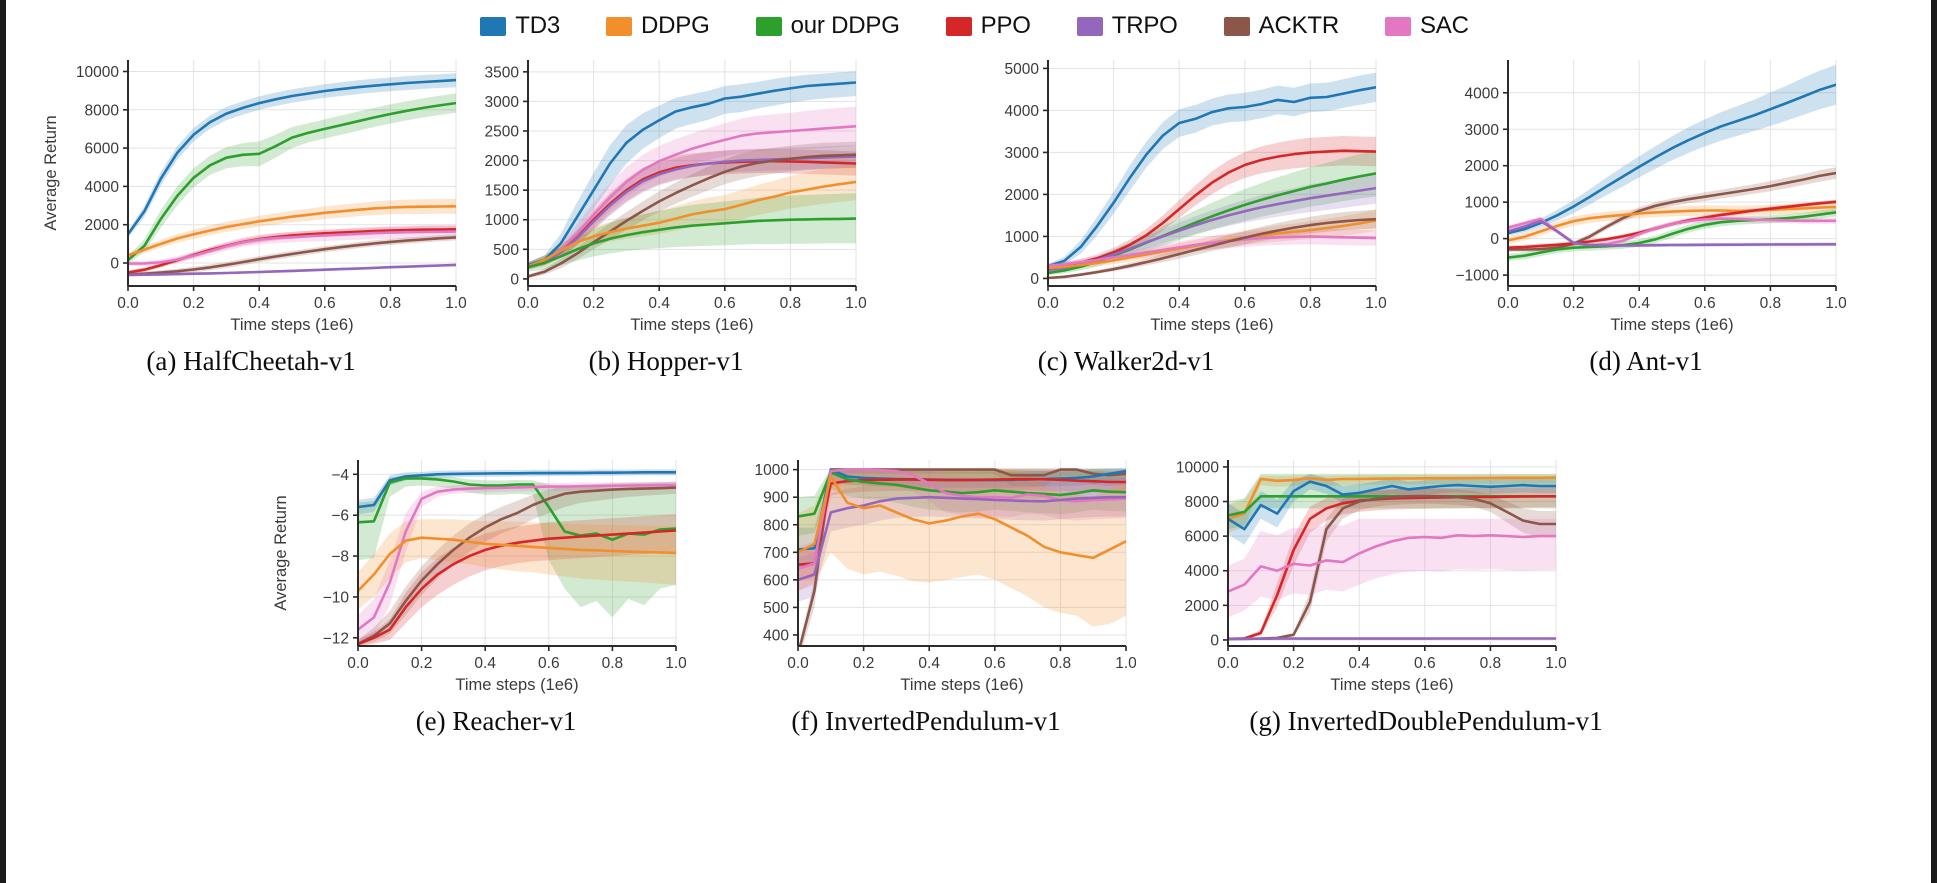  Describe the element at coordinates (988, 26) in the screenshot. I see `legend-item-ppo: PPO` at that location.